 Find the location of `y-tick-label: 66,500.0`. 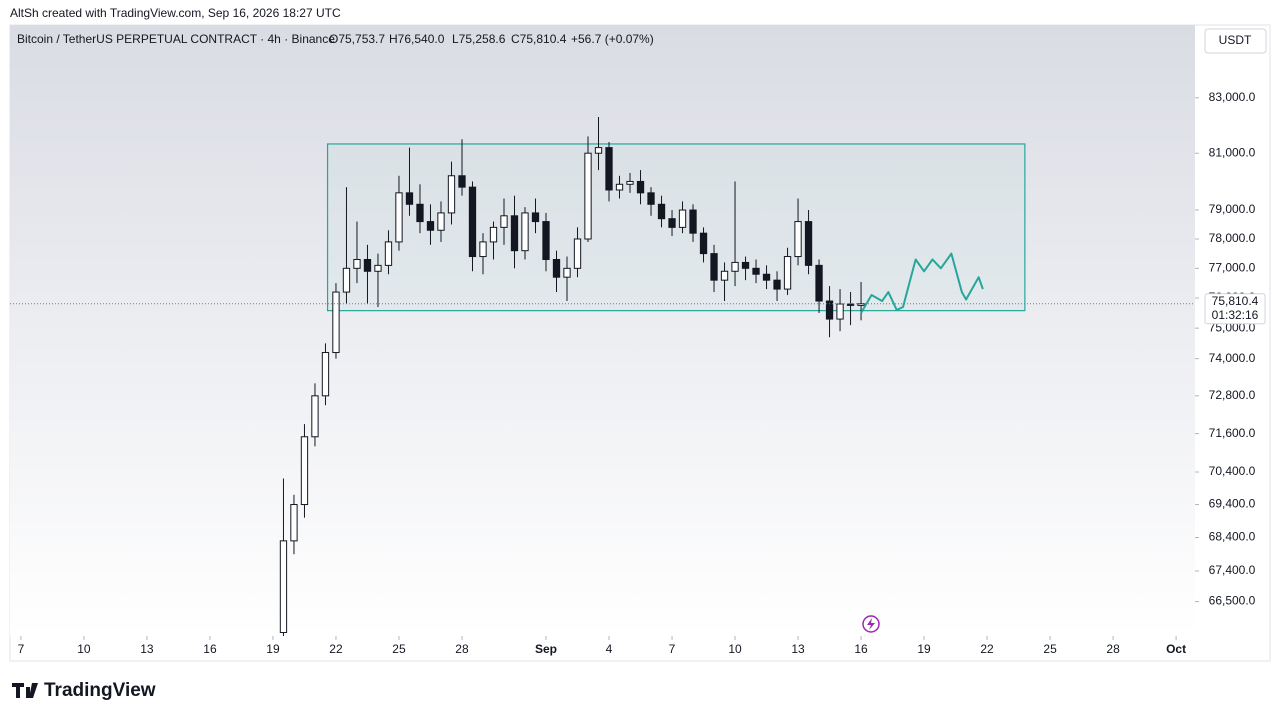

y-tick-label: 66,500.0 is located at coordinates (1232, 601).